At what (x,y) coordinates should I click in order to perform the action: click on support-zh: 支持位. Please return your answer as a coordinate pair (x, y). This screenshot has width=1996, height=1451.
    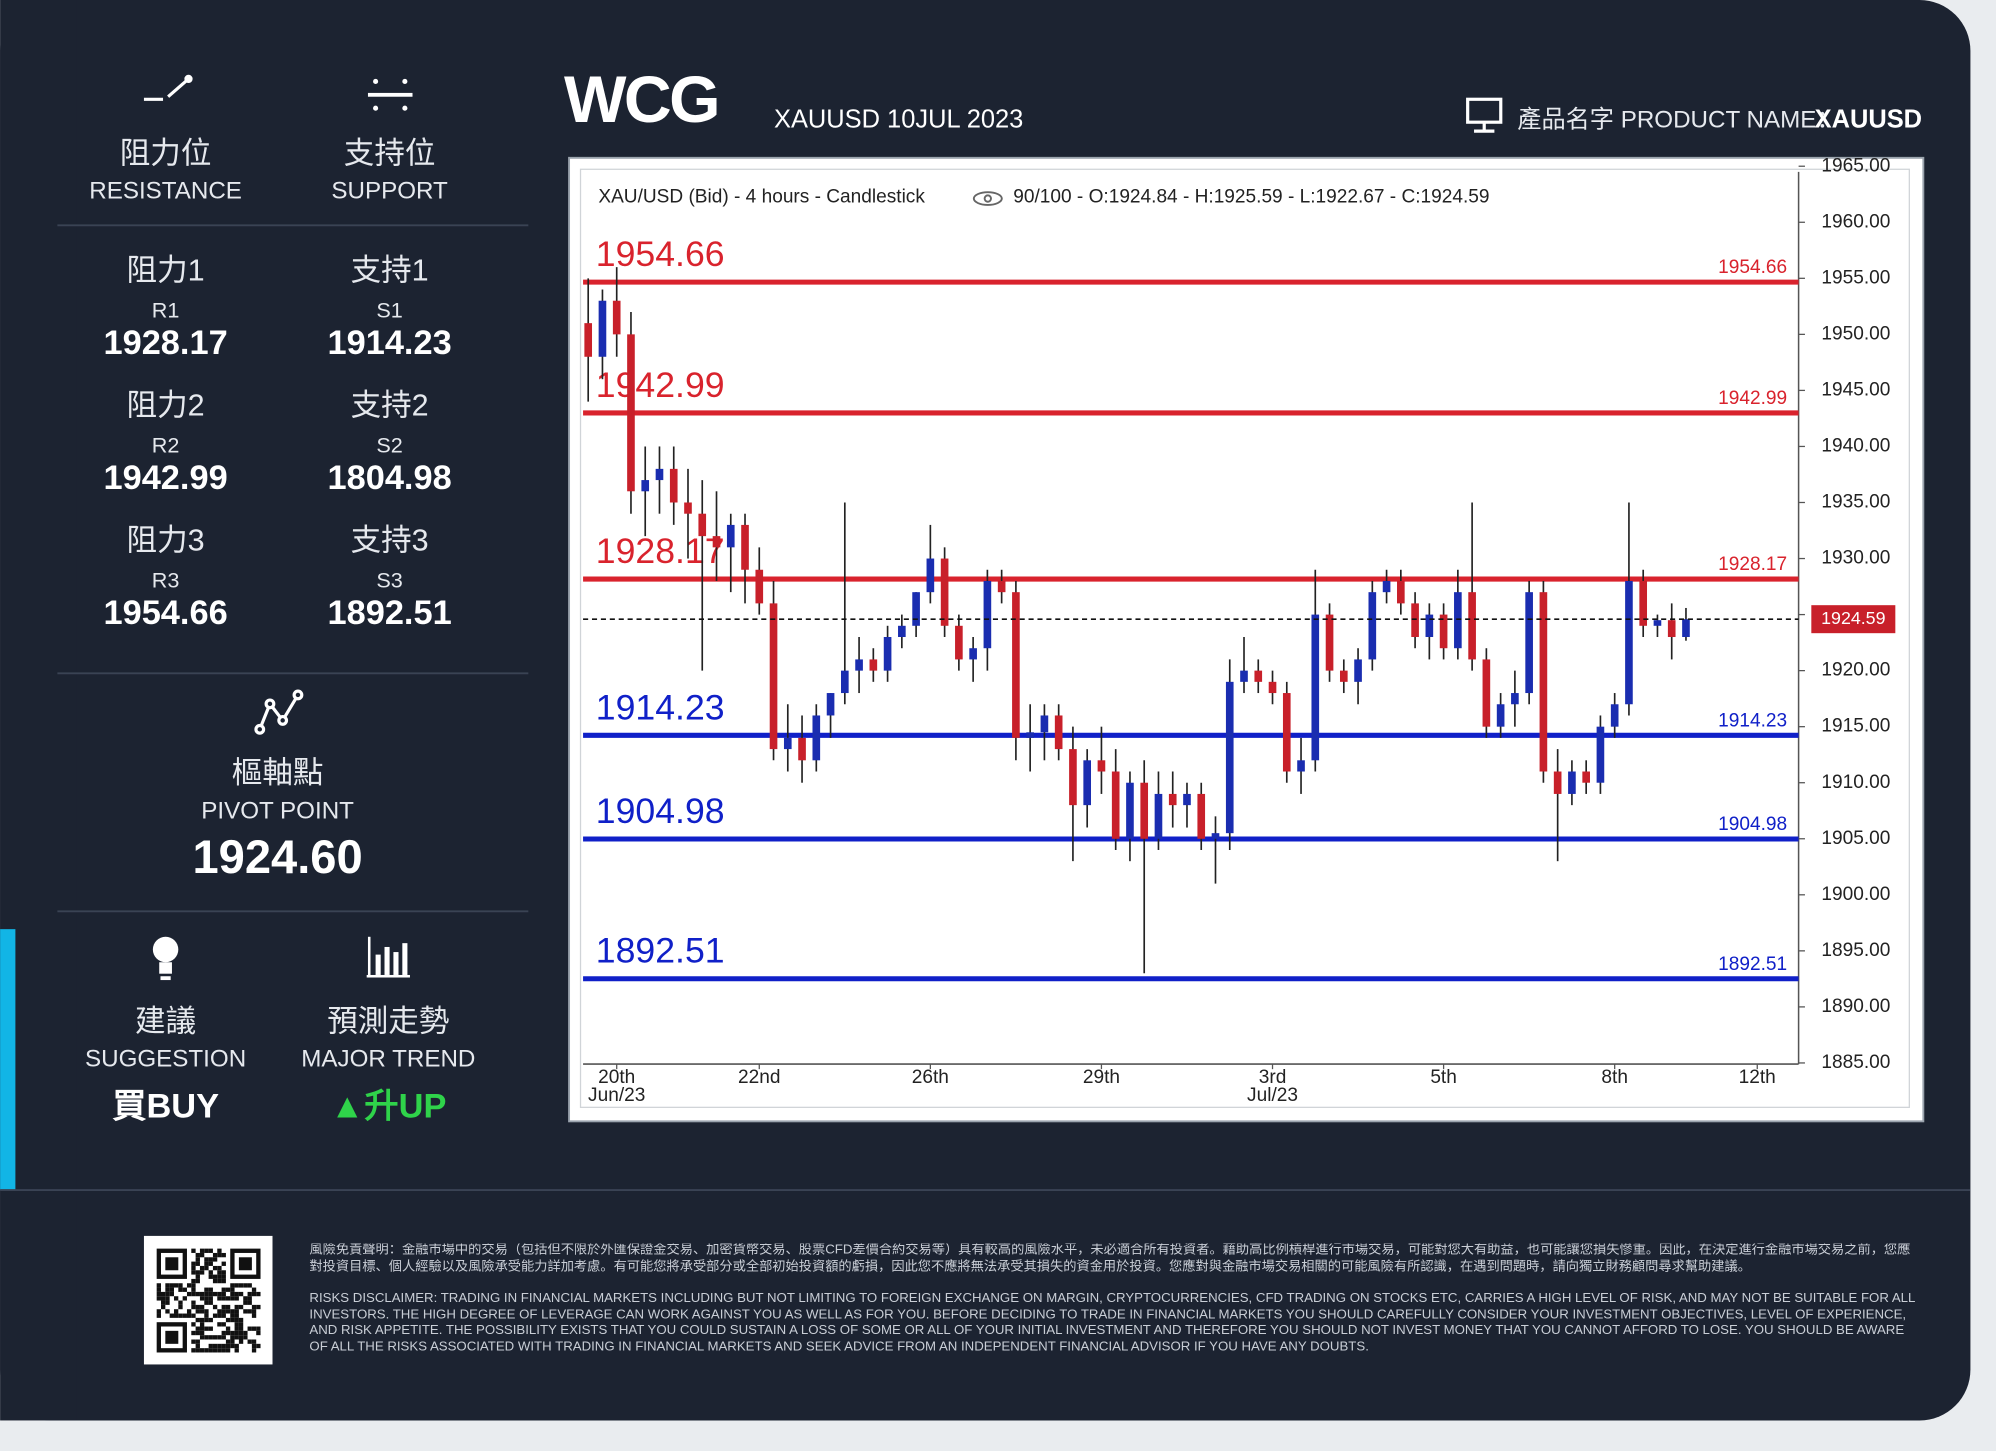
    Looking at the image, I should click on (390, 153).